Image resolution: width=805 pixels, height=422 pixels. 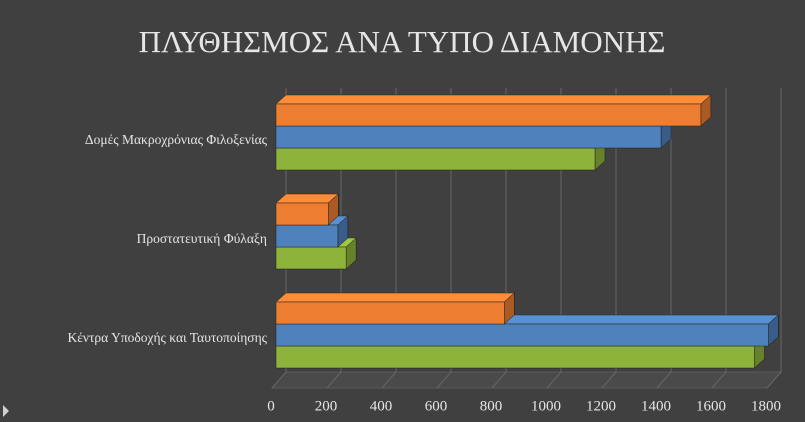 What do you see at coordinates (381, 406) in the screenshot?
I see `x-tick-label: 400` at bounding box center [381, 406].